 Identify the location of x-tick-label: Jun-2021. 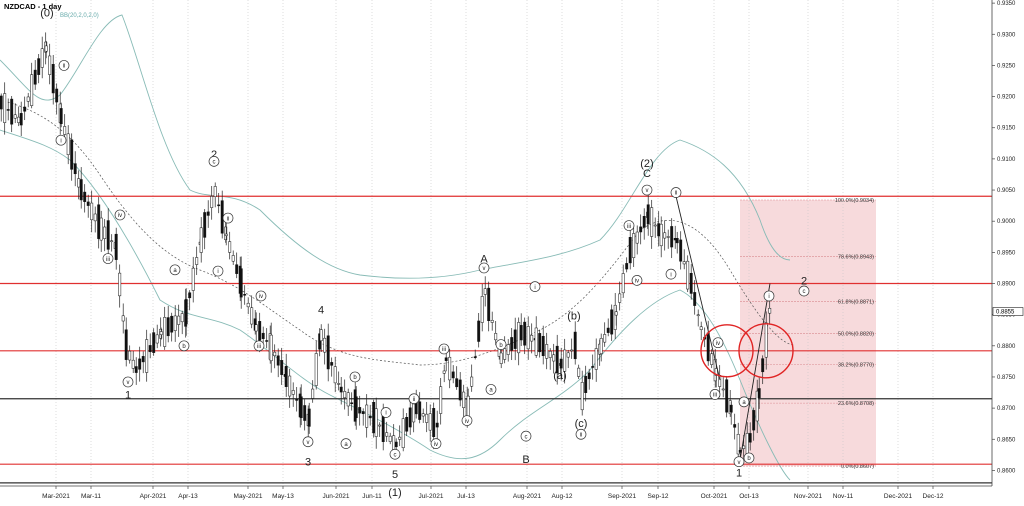
(335, 496).